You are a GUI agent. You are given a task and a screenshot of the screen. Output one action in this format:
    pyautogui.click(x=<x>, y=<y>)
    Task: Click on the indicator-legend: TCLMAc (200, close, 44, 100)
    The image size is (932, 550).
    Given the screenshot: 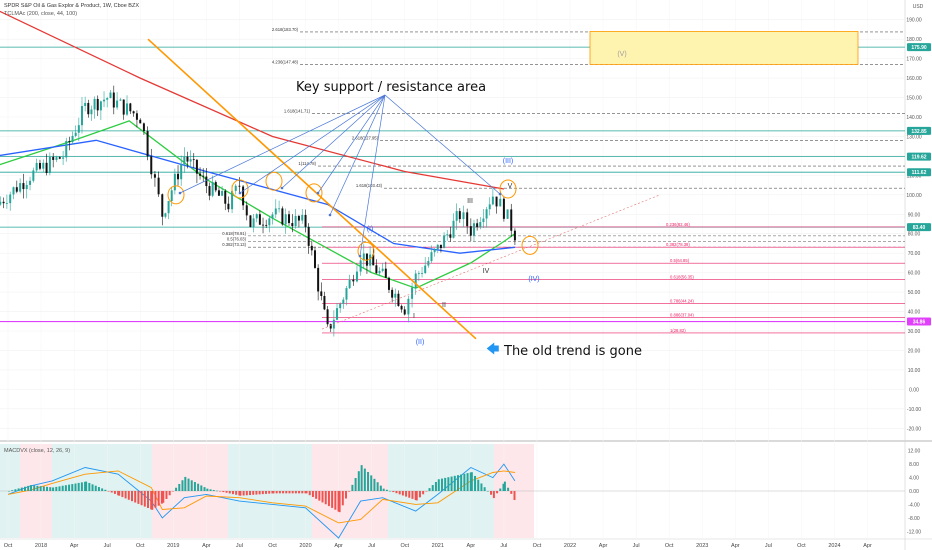 What is the action you would take?
    pyautogui.click(x=41, y=14)
    